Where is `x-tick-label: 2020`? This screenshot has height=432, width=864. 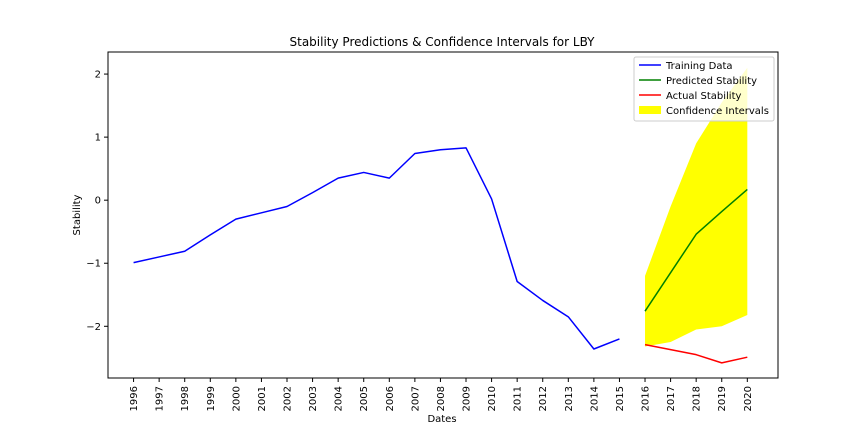
x-tick-label: 2020 is located at coordinates (748, 398).